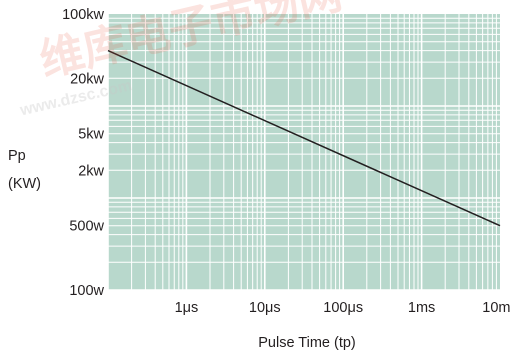  I want to click on y-tick-label: 20kw, so click(87, 79).